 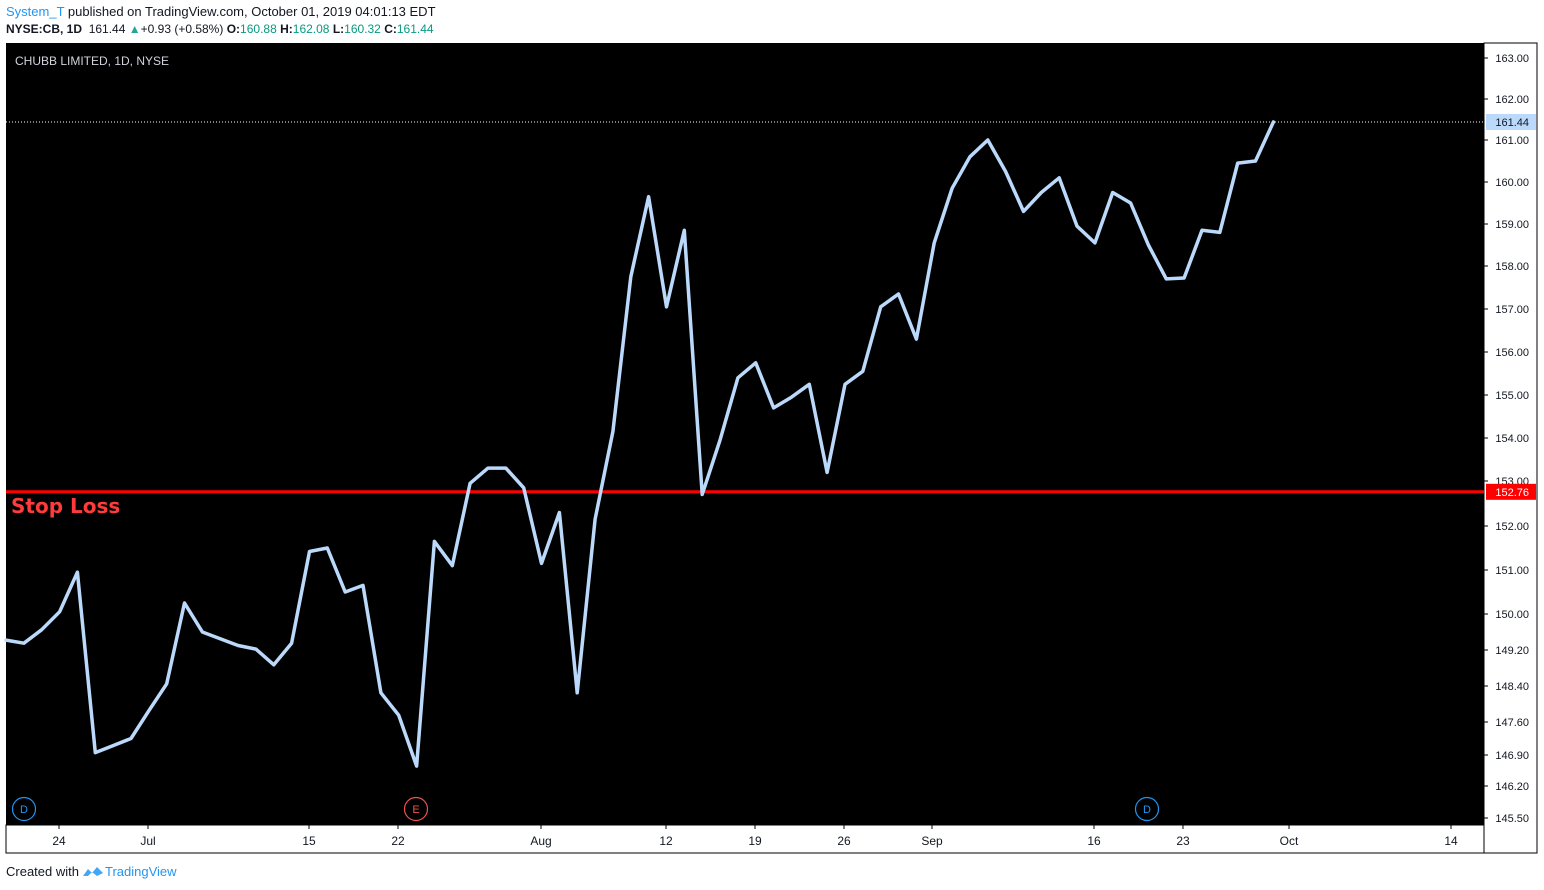 I want to click on price-axis, so click(x=1510, y=448).